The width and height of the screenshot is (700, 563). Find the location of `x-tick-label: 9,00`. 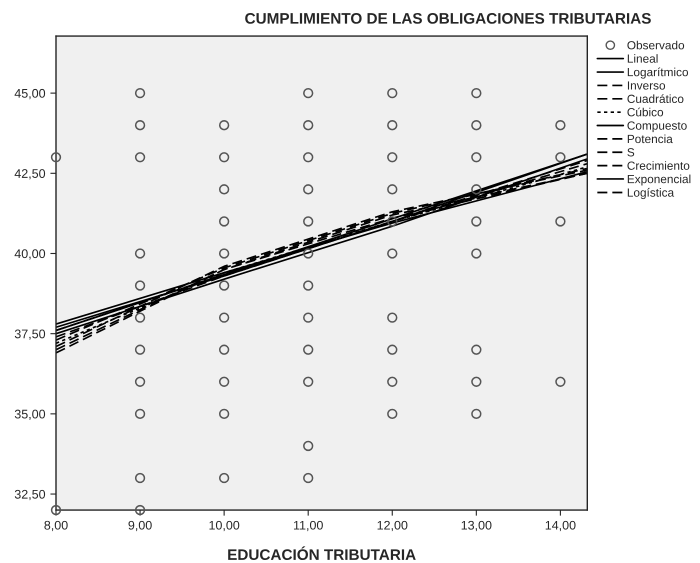

x-tick-label: 9,00 is located at coordinates (140, 526).